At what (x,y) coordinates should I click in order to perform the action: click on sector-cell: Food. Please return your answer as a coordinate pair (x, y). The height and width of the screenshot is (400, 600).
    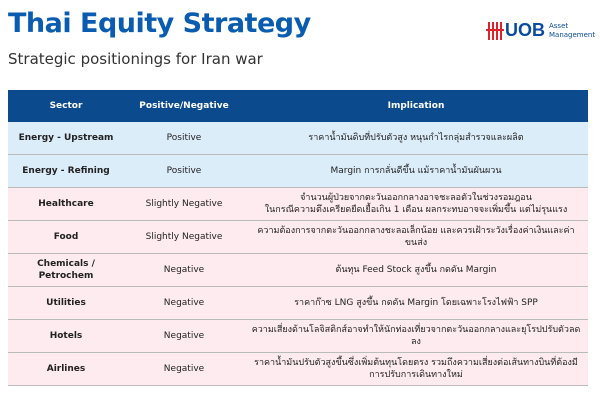
    Looking at the image, I should click on (66, 237).